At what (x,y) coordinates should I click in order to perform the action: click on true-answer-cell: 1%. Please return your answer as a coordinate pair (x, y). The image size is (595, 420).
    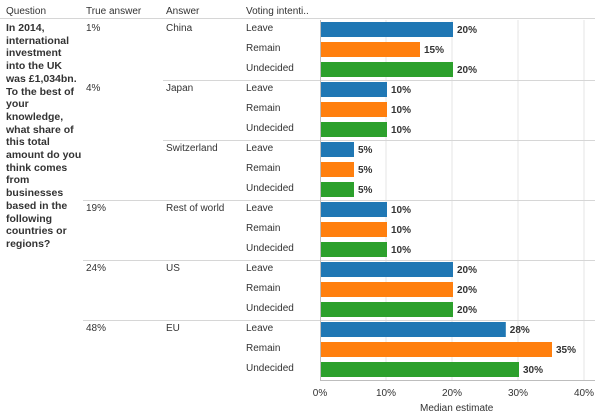
    Looking at the image, I should click on (93, 28).